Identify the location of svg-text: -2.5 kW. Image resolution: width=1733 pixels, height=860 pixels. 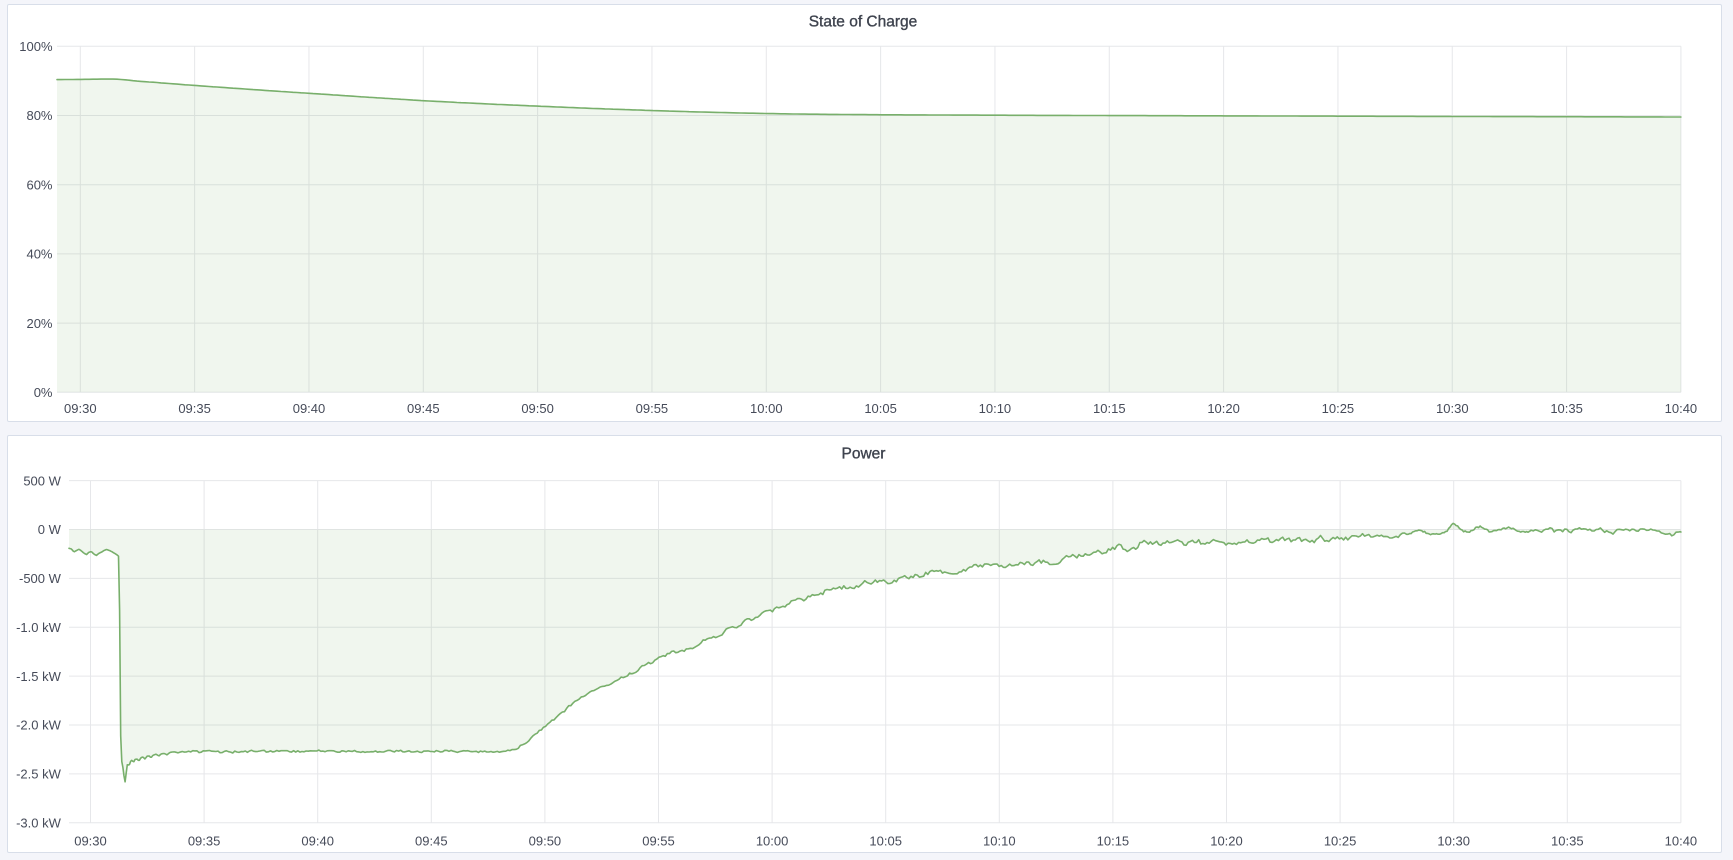
(39, 774).